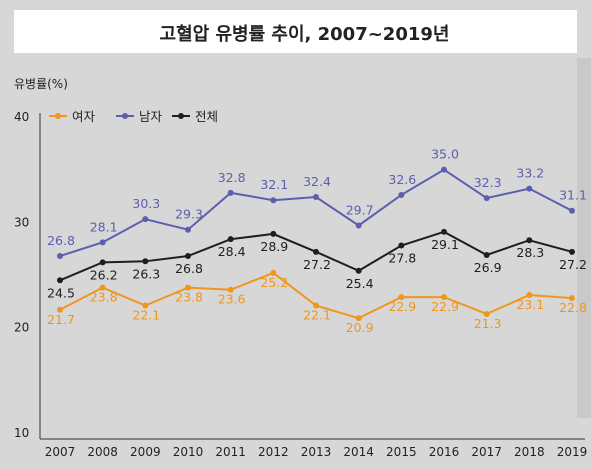 This screenshot has height=469, width=591. What do you see at coordinates (444, 452) in the screenshot?
I see `x-tick-label: 2016` at bounding box center [444, 452].